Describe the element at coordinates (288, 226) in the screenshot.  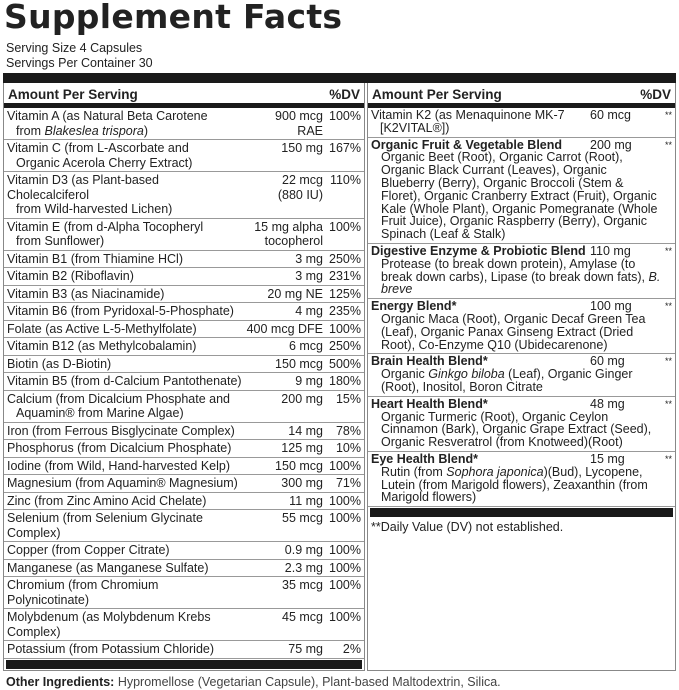
I see `amount-line: 15 mg alpha` at that location.